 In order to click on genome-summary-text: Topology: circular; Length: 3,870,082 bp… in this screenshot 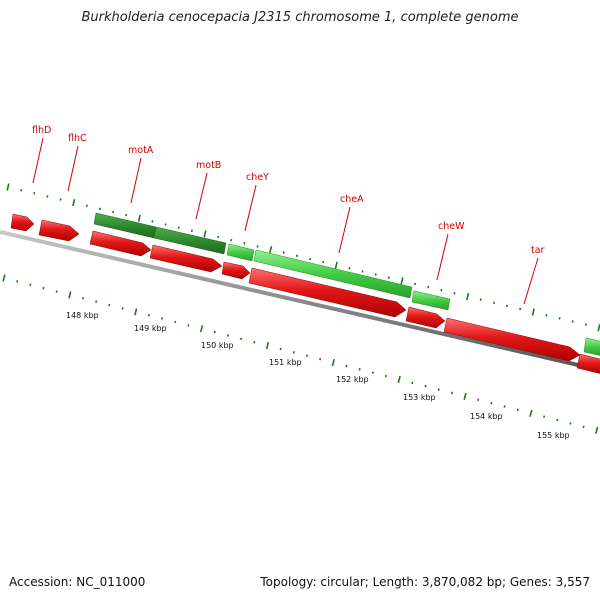, I will do `click(425, 582)`.